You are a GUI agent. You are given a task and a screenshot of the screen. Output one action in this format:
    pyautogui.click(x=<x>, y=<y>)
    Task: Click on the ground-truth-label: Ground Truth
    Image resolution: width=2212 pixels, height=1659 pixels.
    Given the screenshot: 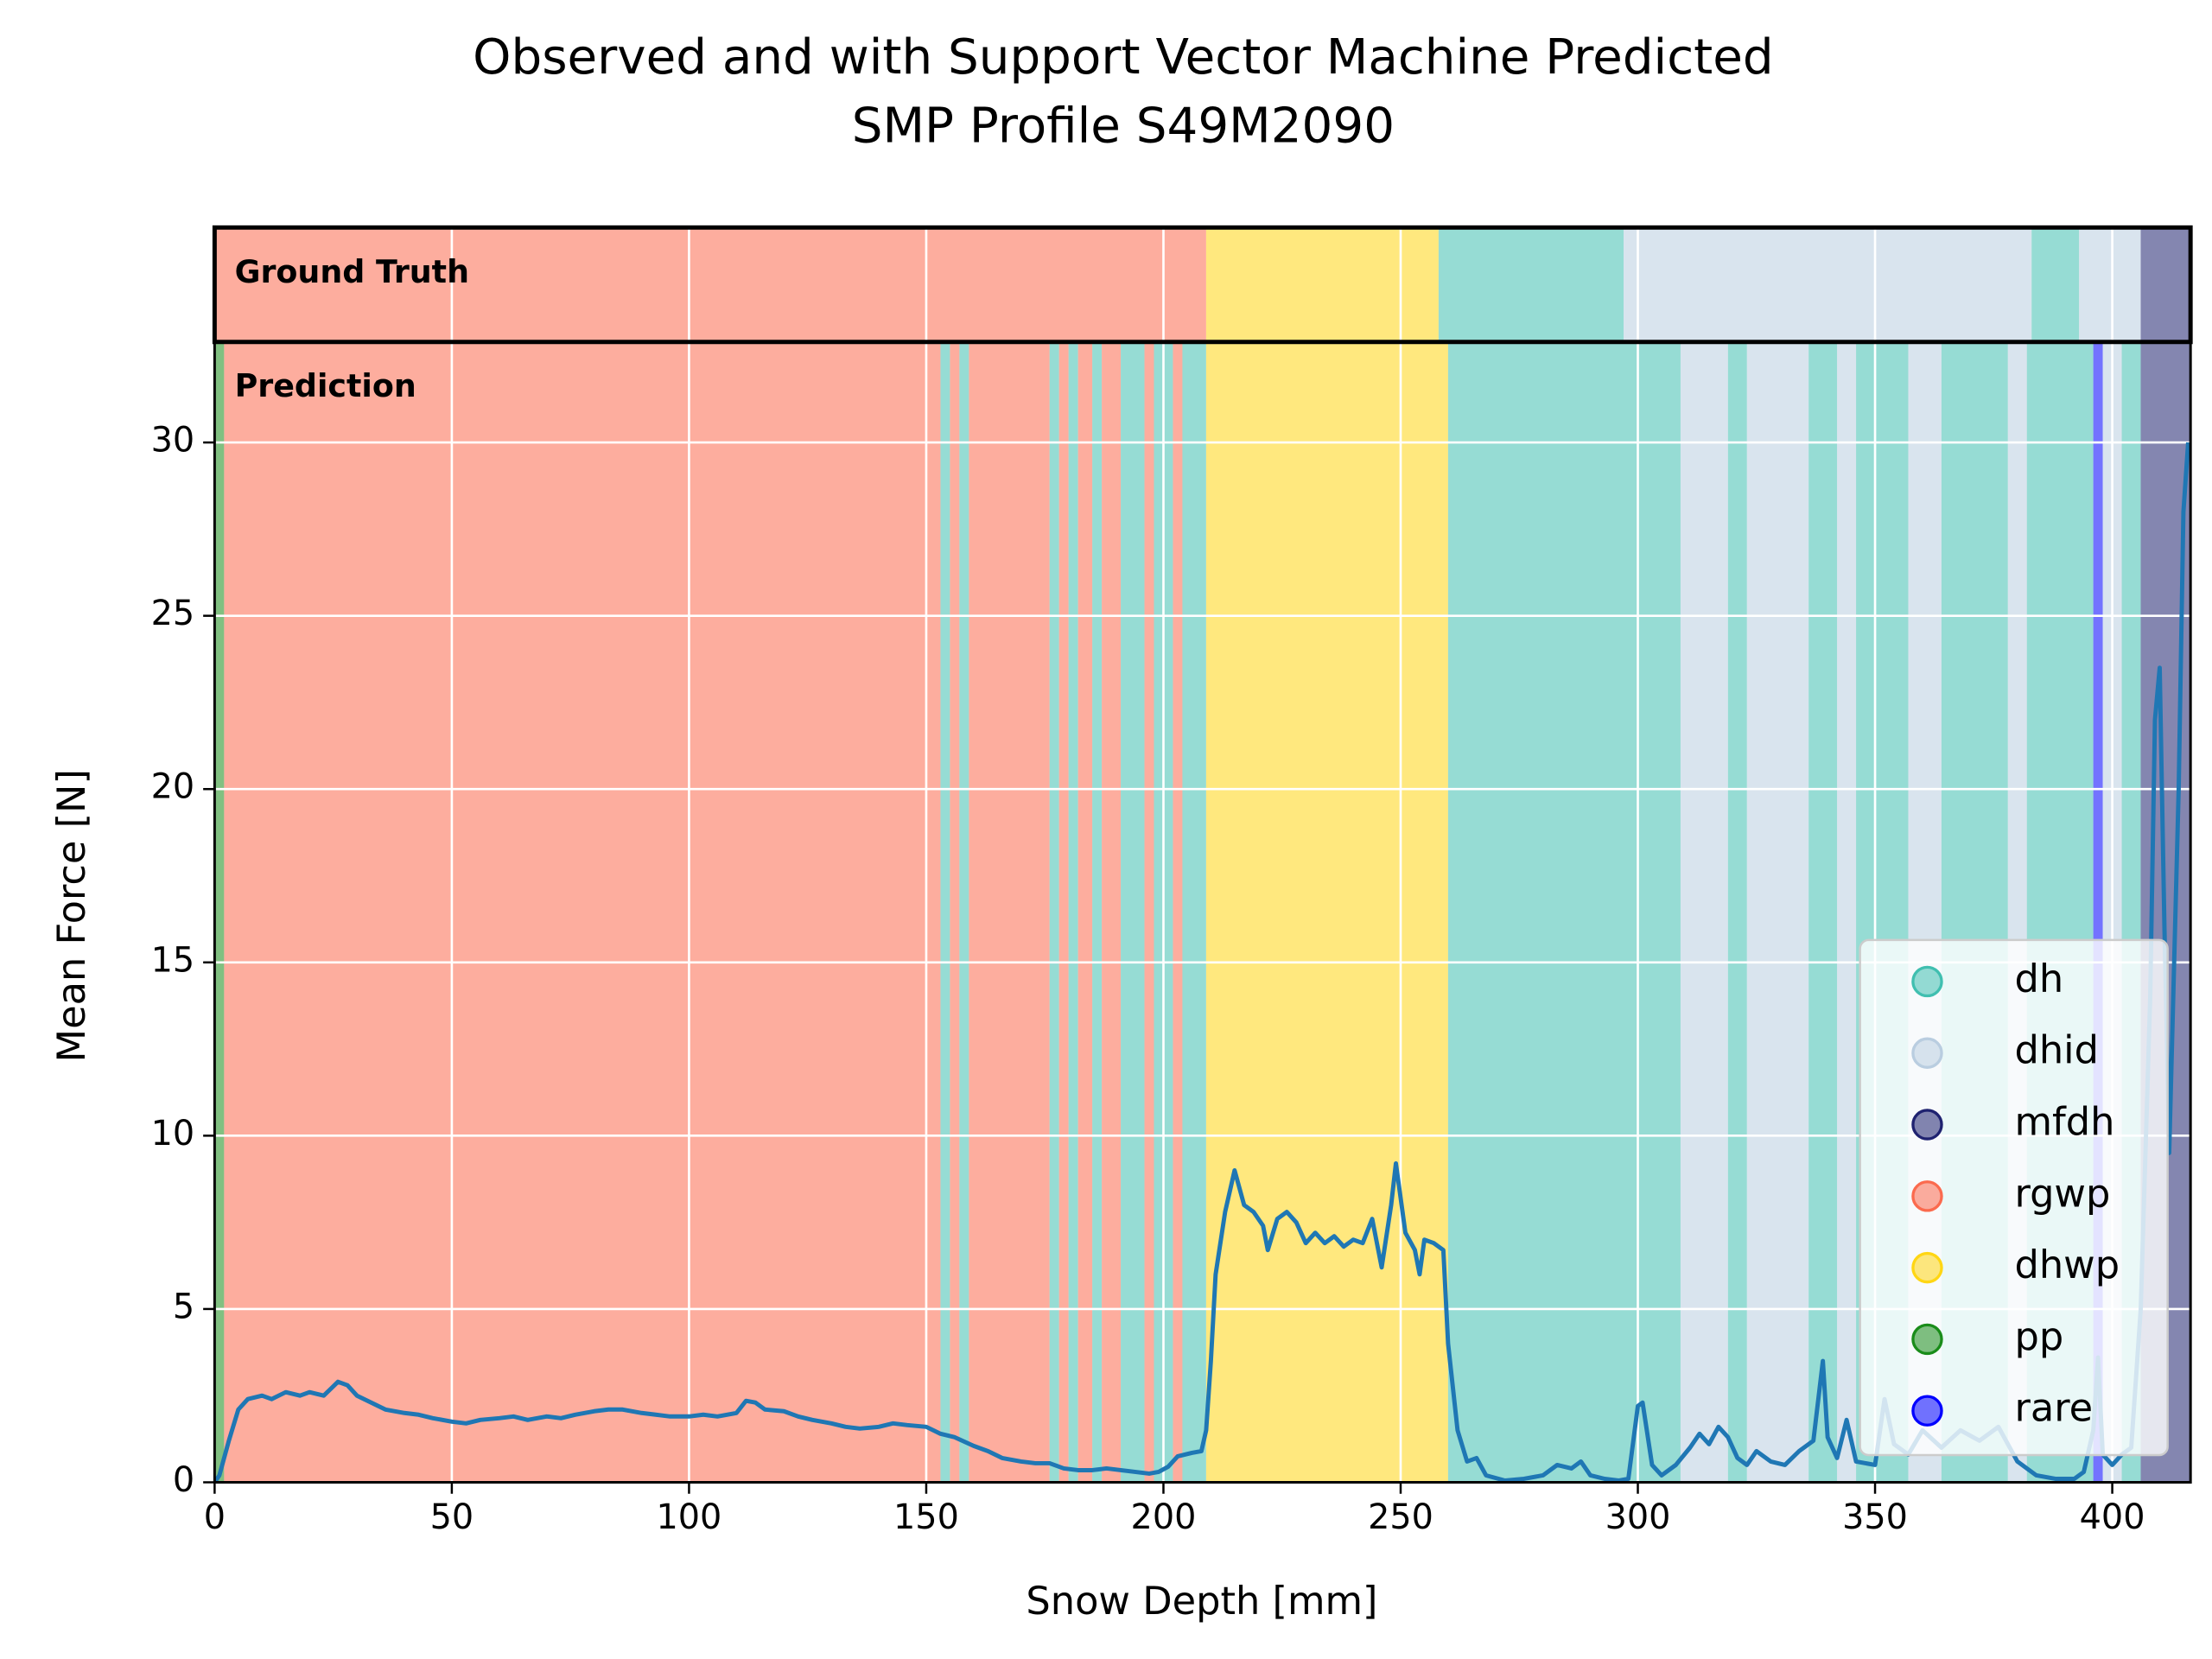 What is the action you would take?
    pyautogui.click(x=352, y=271)
    